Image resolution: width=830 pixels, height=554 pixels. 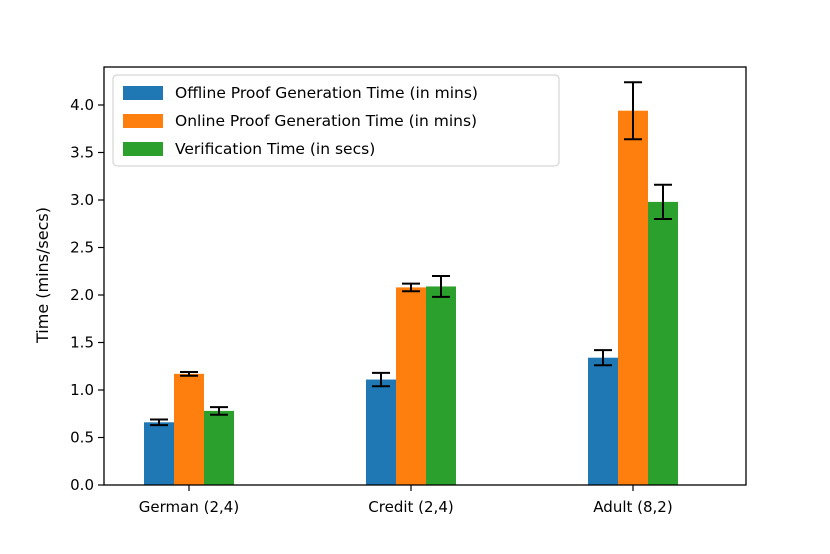 I want to click on y-tick-label: 2.0, so click(x=82, y=295).